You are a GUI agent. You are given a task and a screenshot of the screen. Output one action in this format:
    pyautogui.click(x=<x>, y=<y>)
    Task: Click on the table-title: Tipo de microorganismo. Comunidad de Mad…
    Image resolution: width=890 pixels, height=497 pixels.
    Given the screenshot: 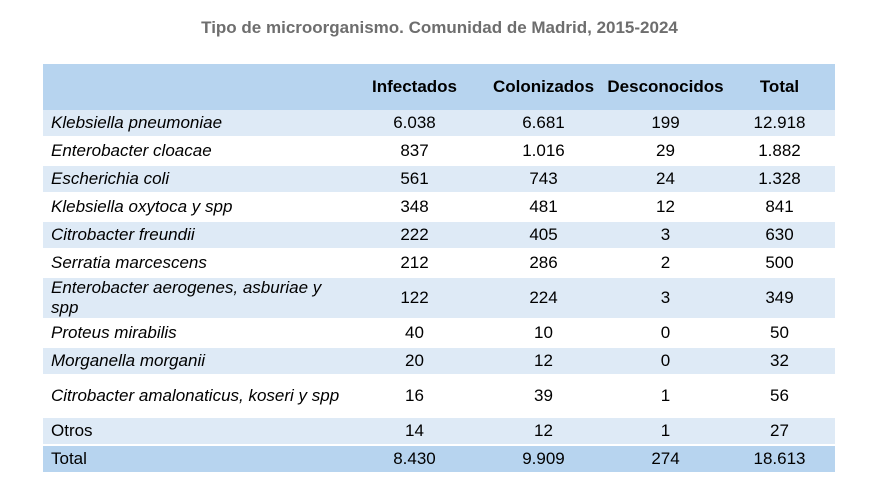 What is the action you would take?
    pyautogui.click(x=439, y=27)
    